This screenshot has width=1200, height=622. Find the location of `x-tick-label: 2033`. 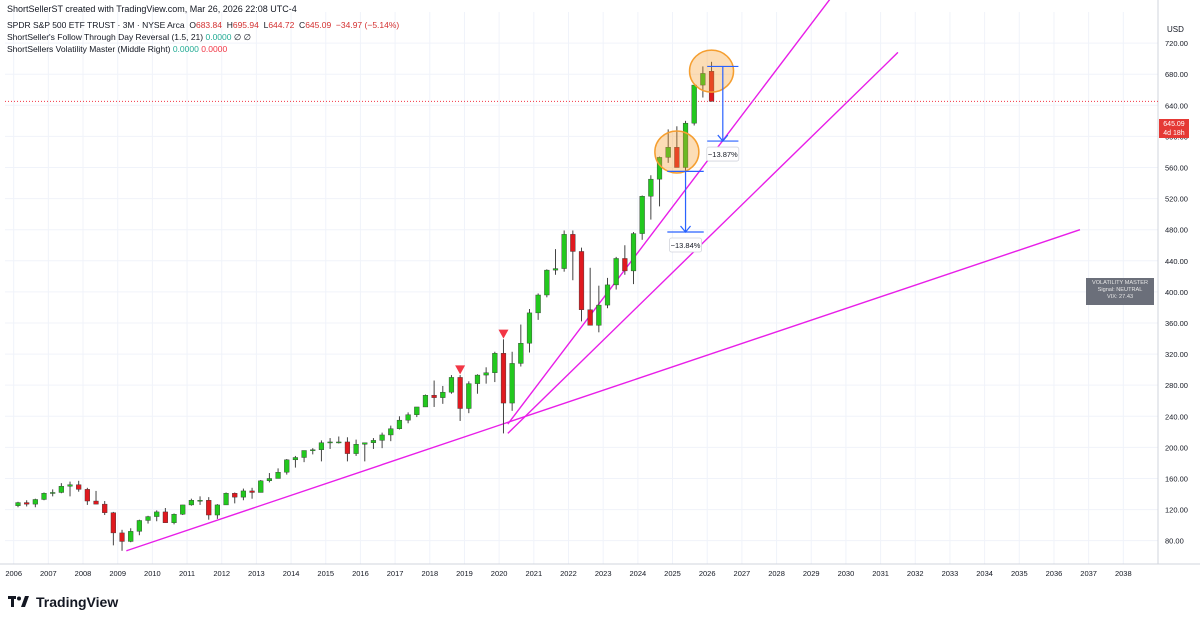

x-tick-label: 2033 is located at coordinates (950, 573).